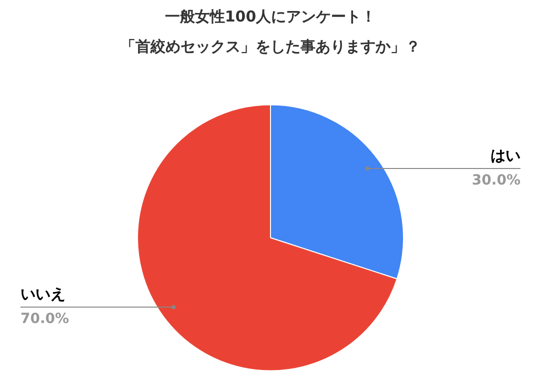  I want to click on slice-label: はい, so click(505, 155).